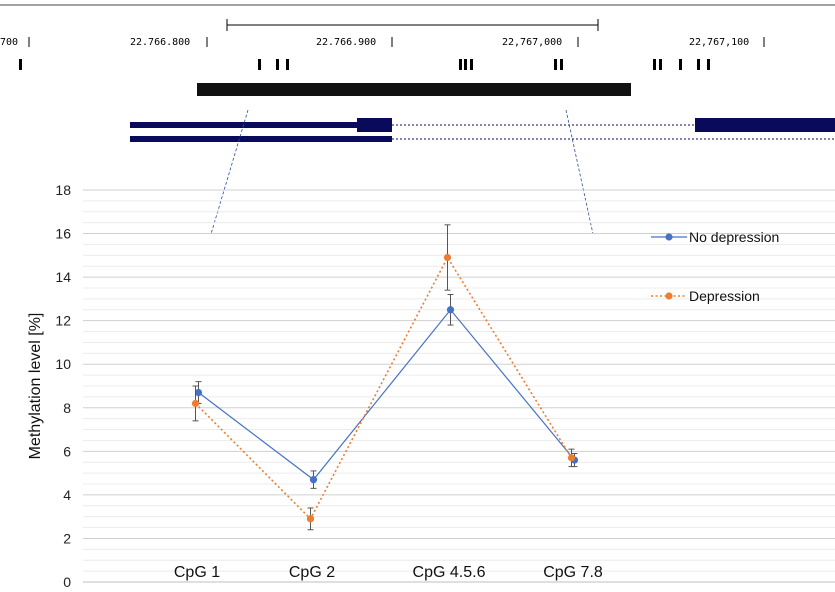 The image size is (835, 592). What do you see at coordinates (573, 572) in the screenshot?
I see `category-label: CpG 7.8` at bounding box center [573, 572].